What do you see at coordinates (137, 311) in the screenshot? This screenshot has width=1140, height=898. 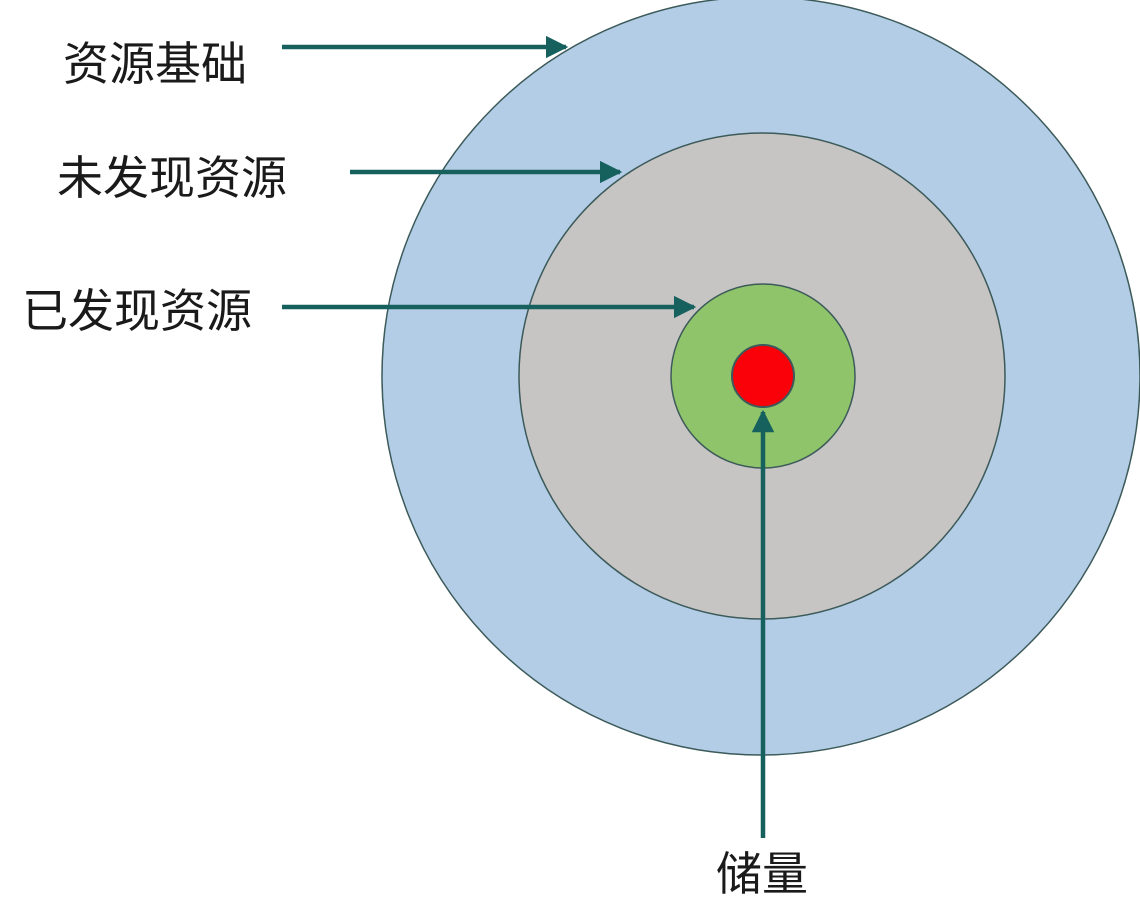 I see `label-discovered-resources: 已发现资源` at bounding box center [137, 311].